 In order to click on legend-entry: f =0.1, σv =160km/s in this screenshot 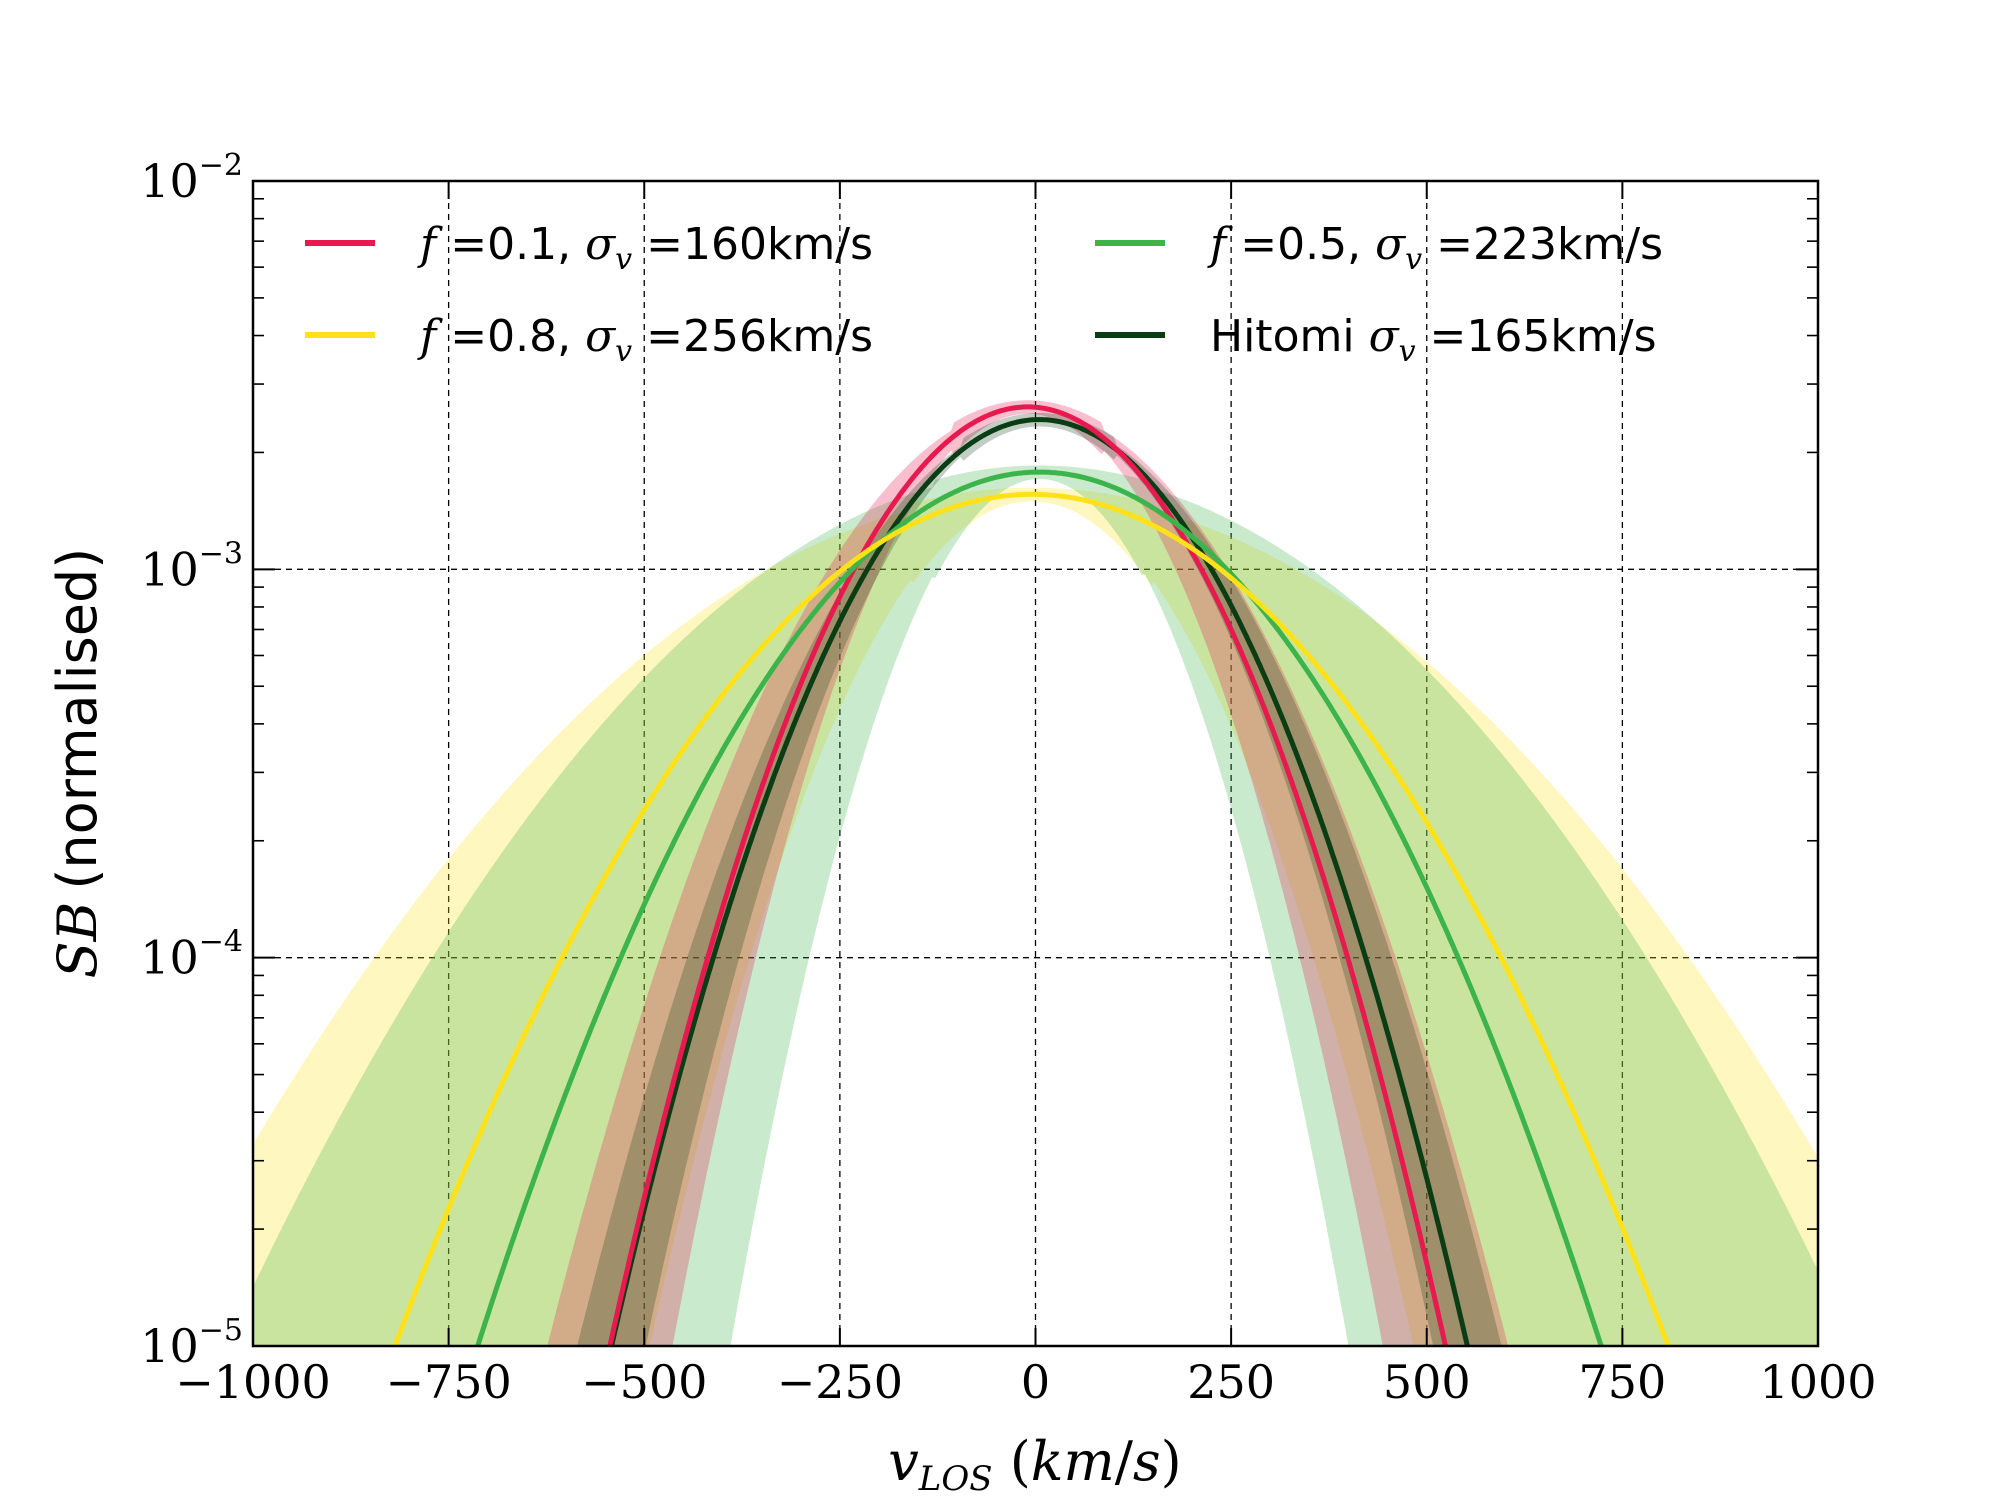, I will do `click(645, 248)`.